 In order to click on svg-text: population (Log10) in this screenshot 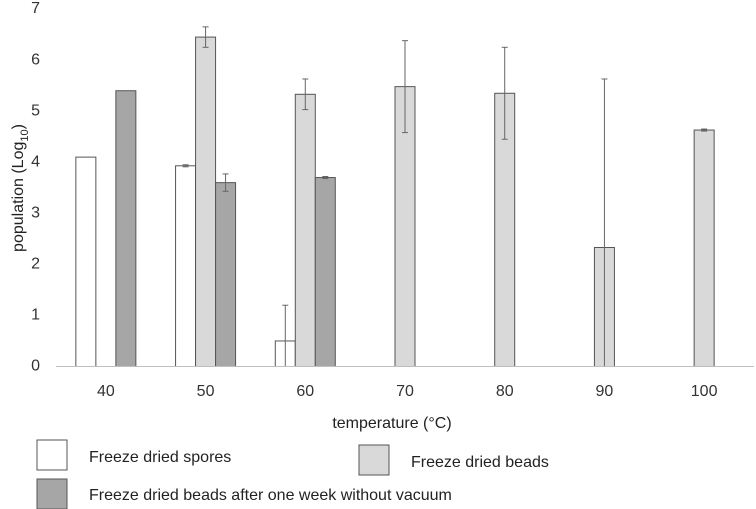, I will do `click(20, 188)`.